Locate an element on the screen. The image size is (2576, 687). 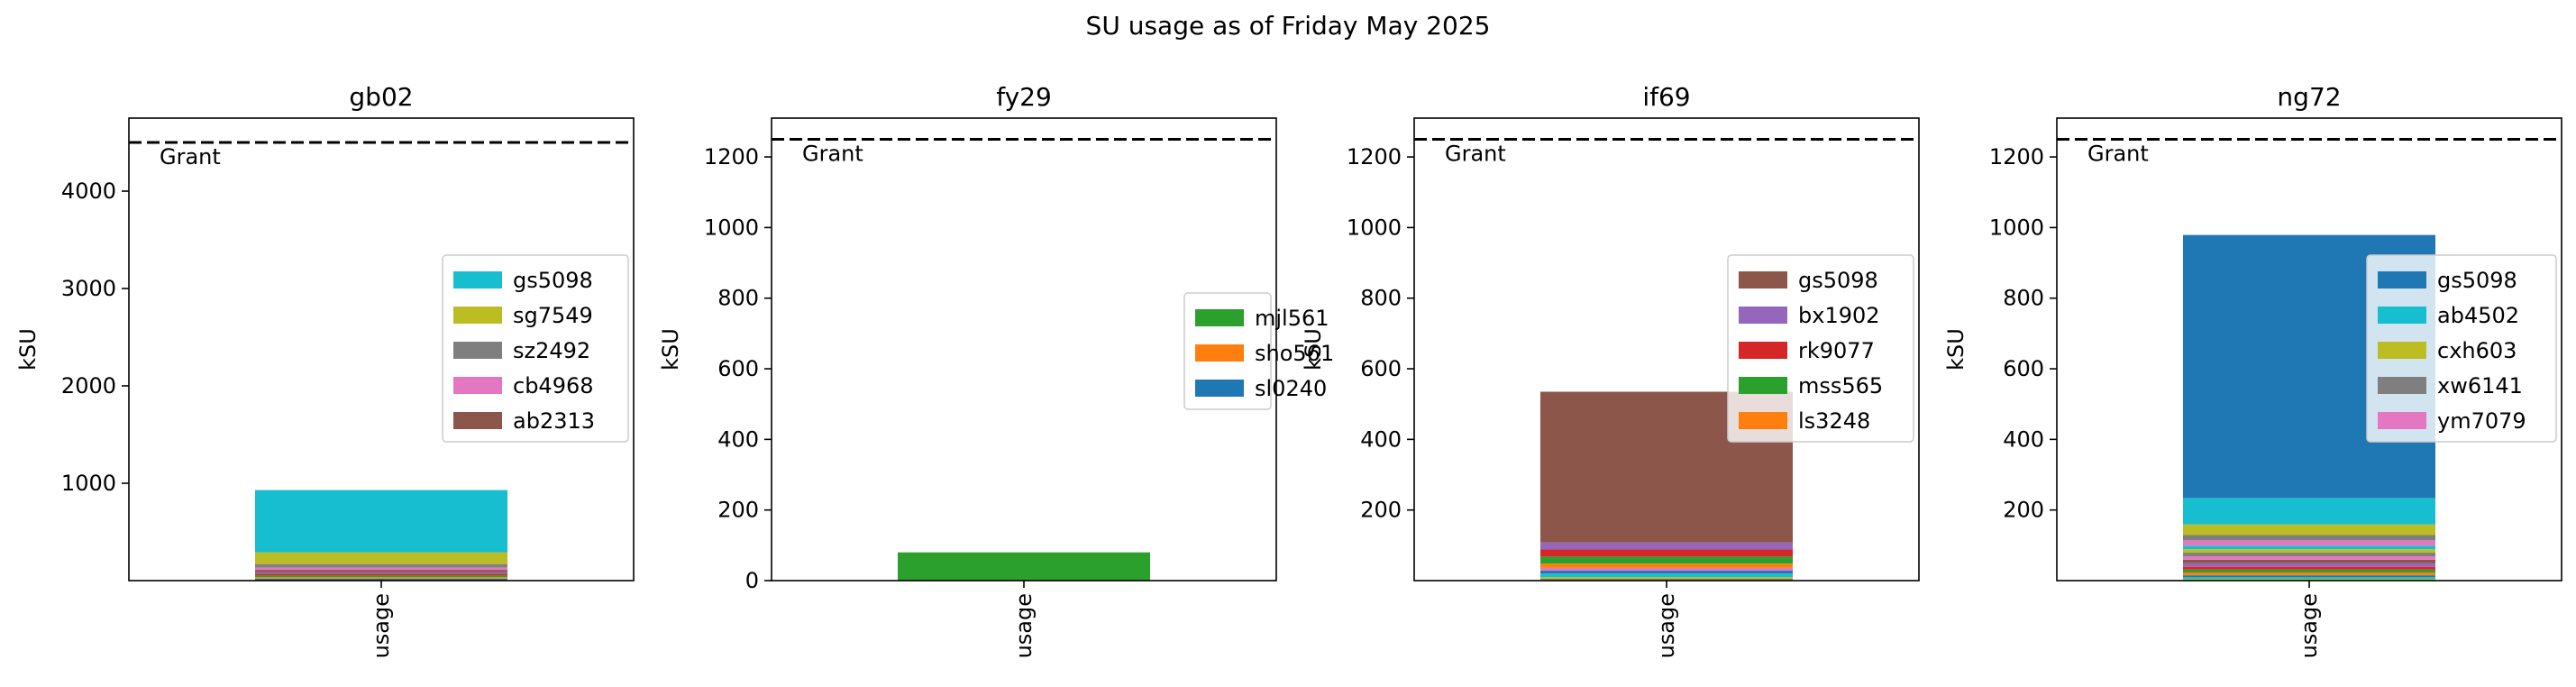
legend: gs5098 sg7549 sz2492 cb4968 ab2313 is located at coordinates (535, 348).